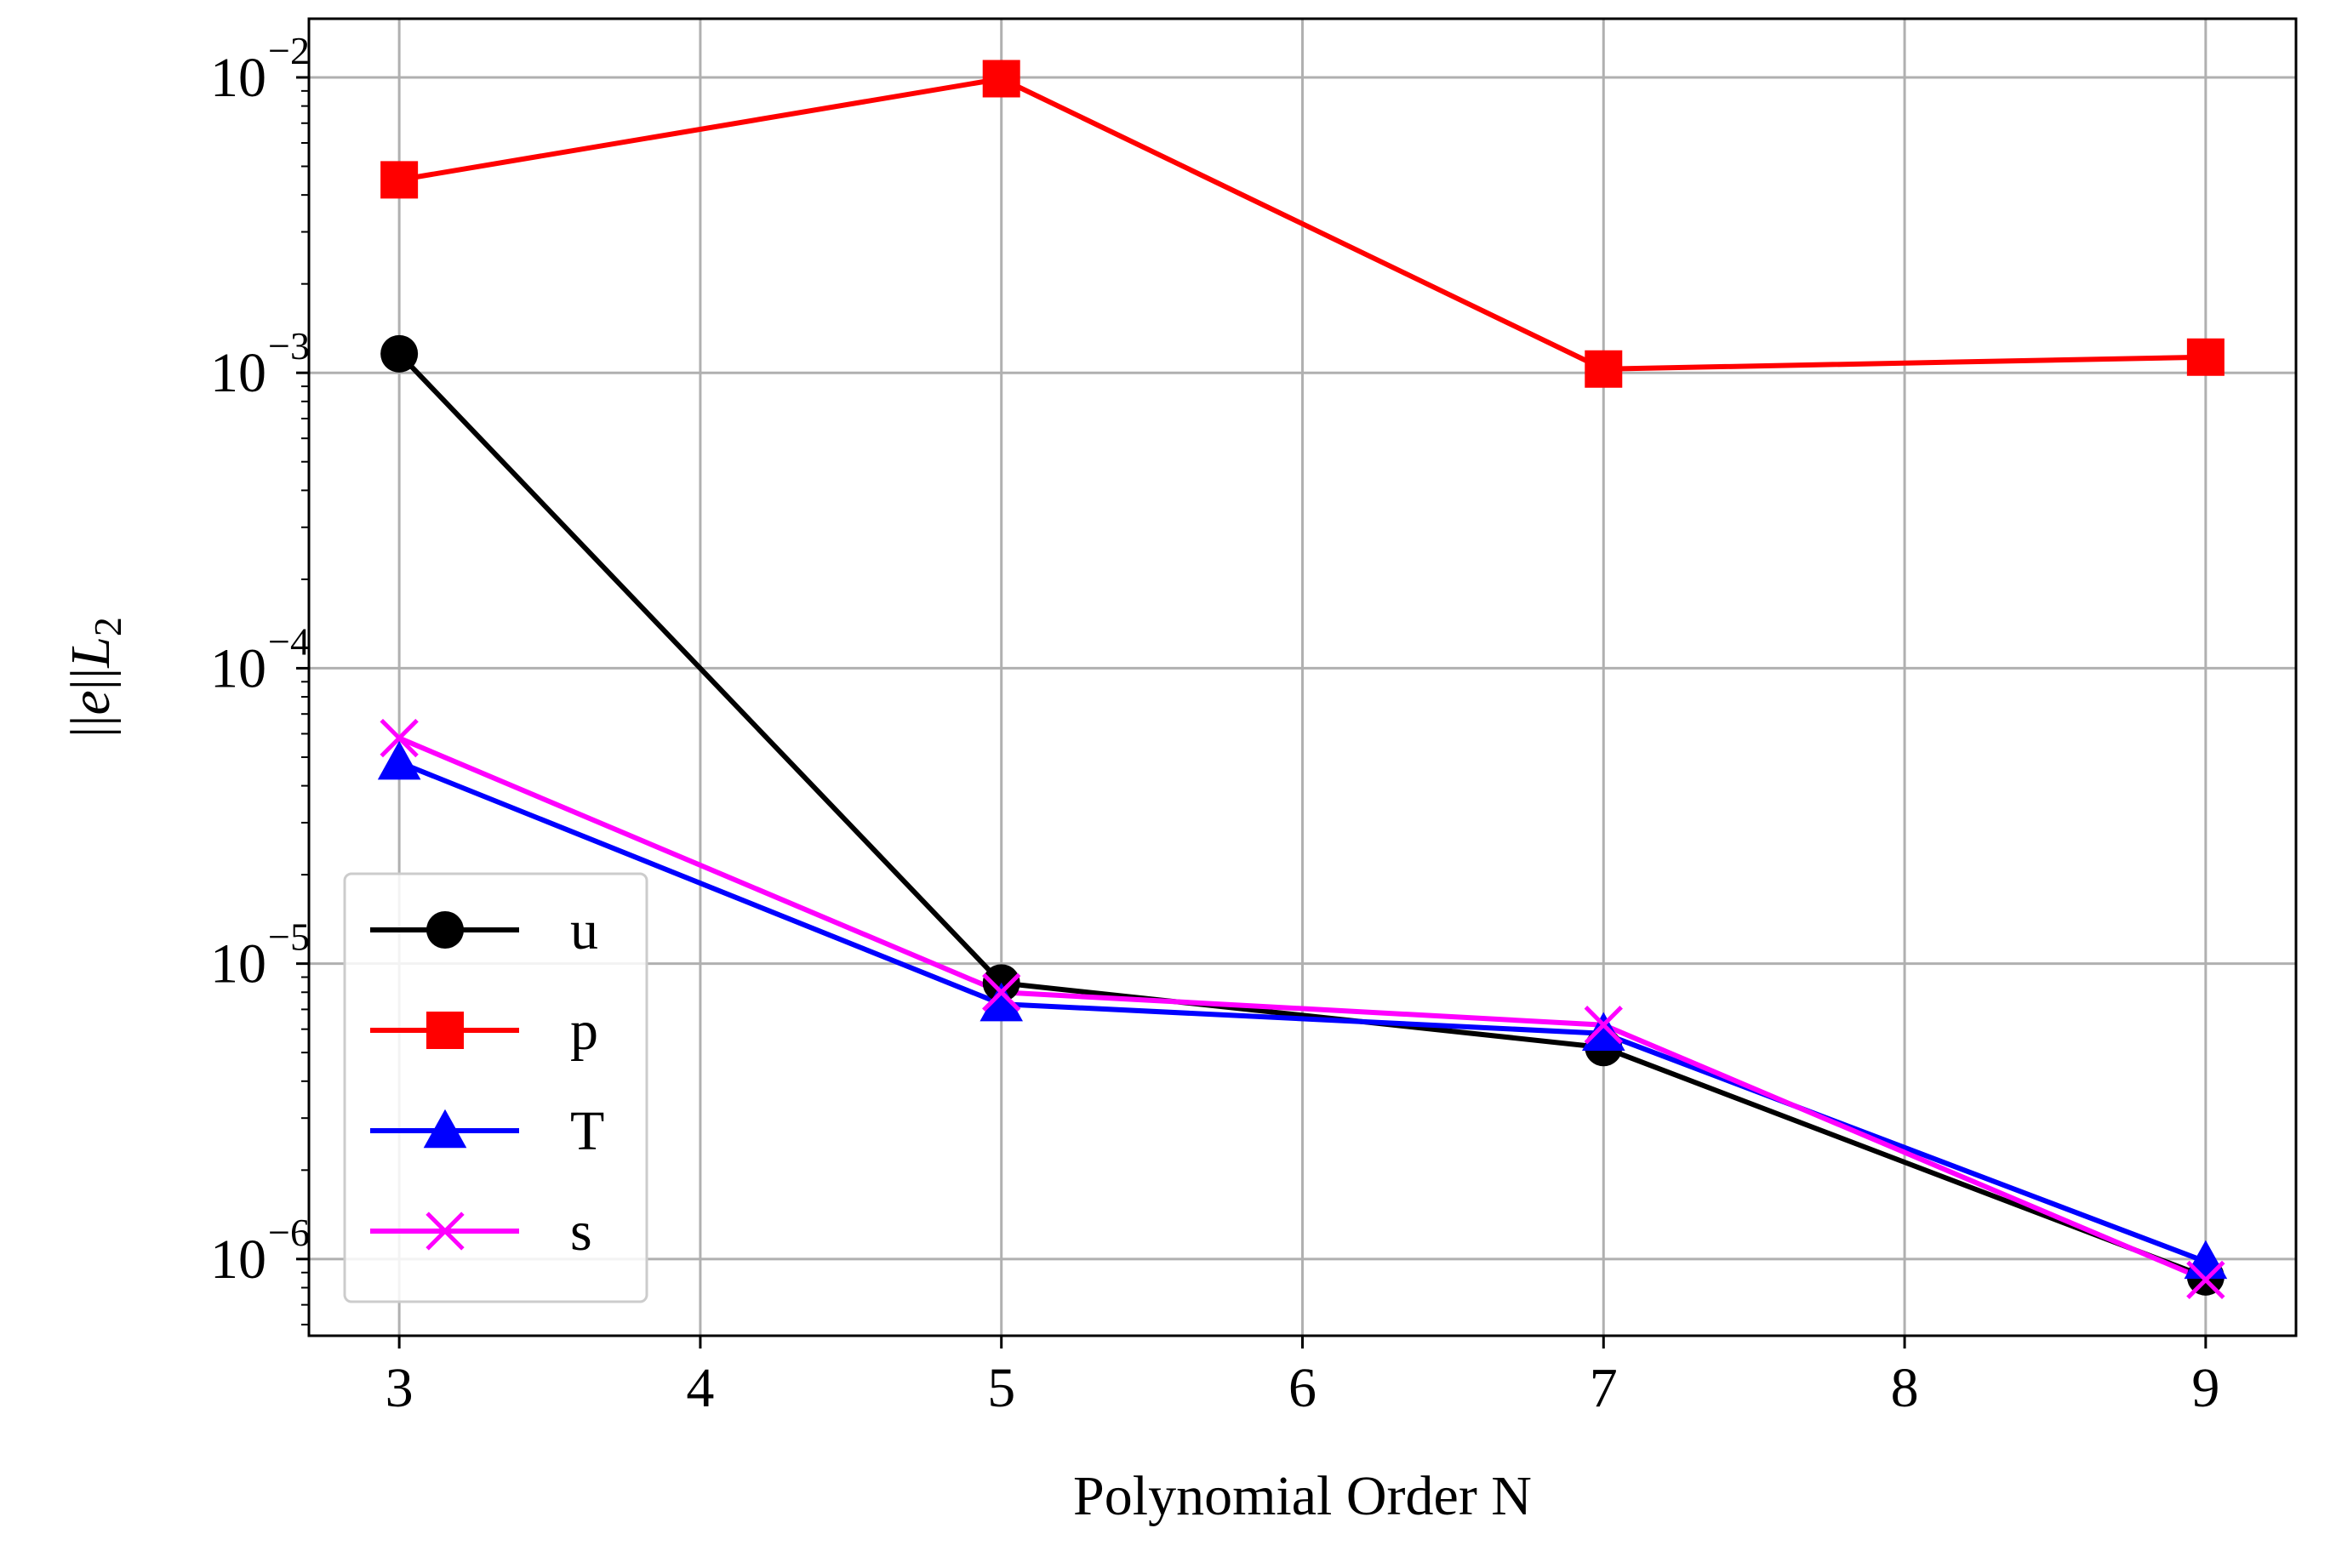 The image size is (2336, 1568). Describe the element at coordinates (1905, 1388) in the screenshot. I see `x-tick-label: 8` at that location.